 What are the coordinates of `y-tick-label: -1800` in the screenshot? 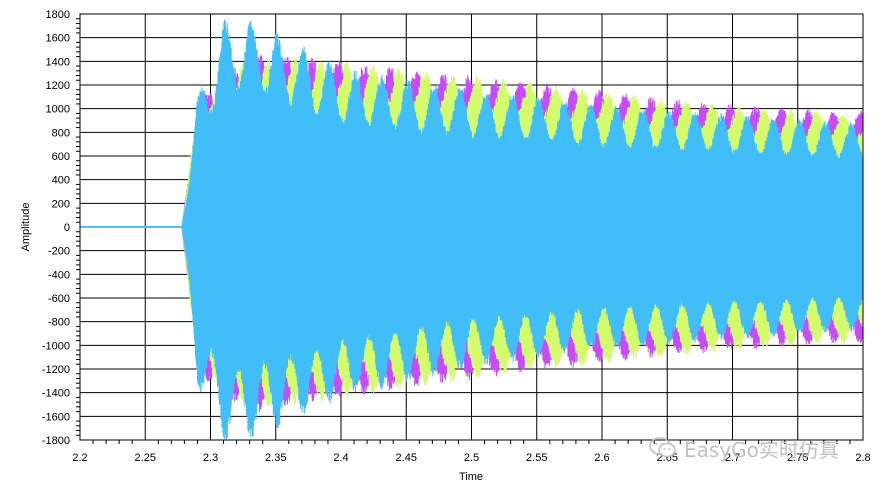 It's located at (56, 441).